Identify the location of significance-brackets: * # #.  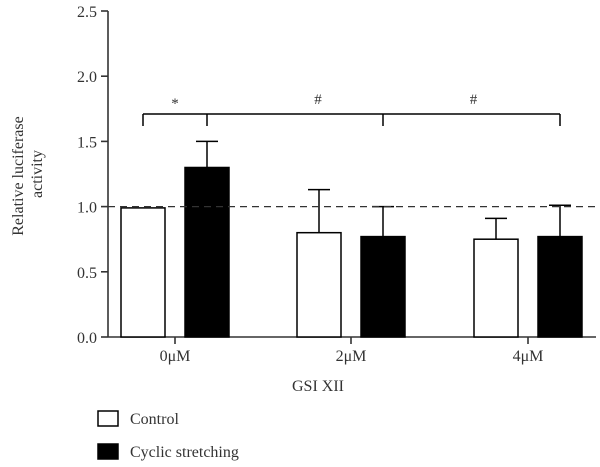
(351, 109).